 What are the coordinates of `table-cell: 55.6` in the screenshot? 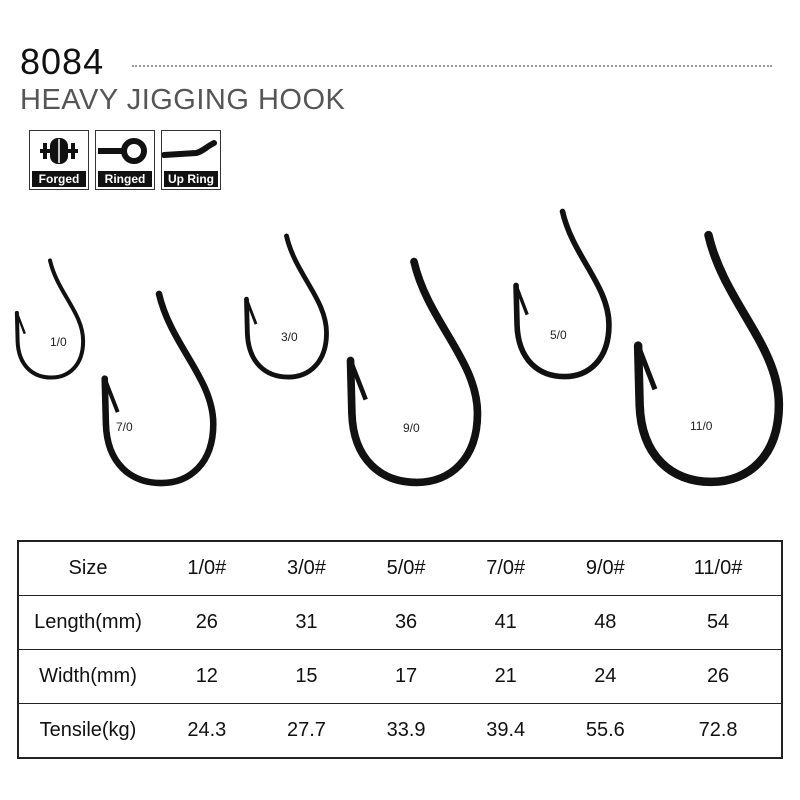 It's located at (605, 730).